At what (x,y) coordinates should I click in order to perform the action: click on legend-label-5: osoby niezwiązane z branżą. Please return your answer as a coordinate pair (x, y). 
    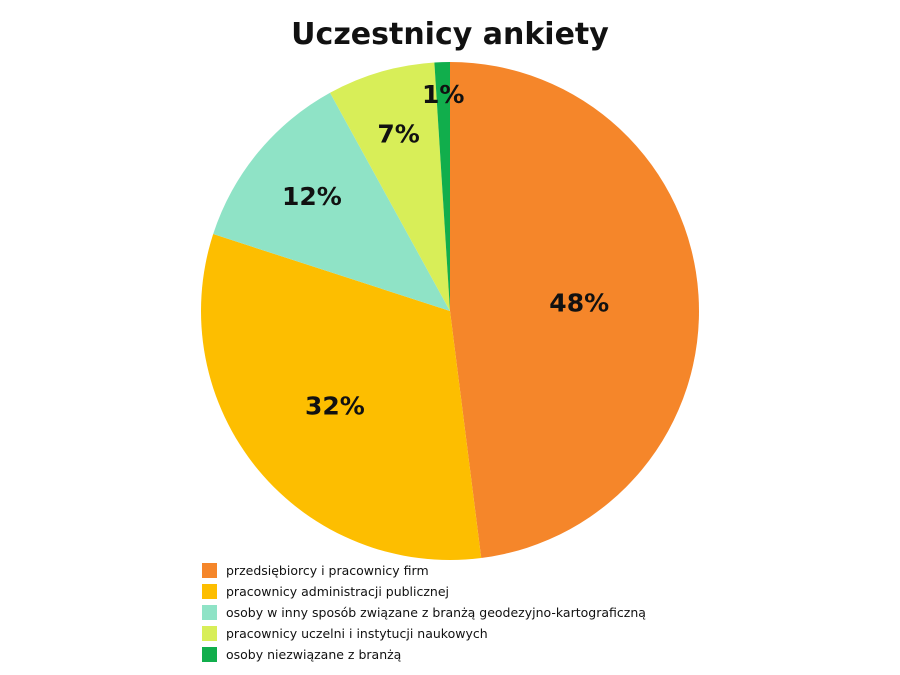
    Looking at the image, I should click on (314, 654).